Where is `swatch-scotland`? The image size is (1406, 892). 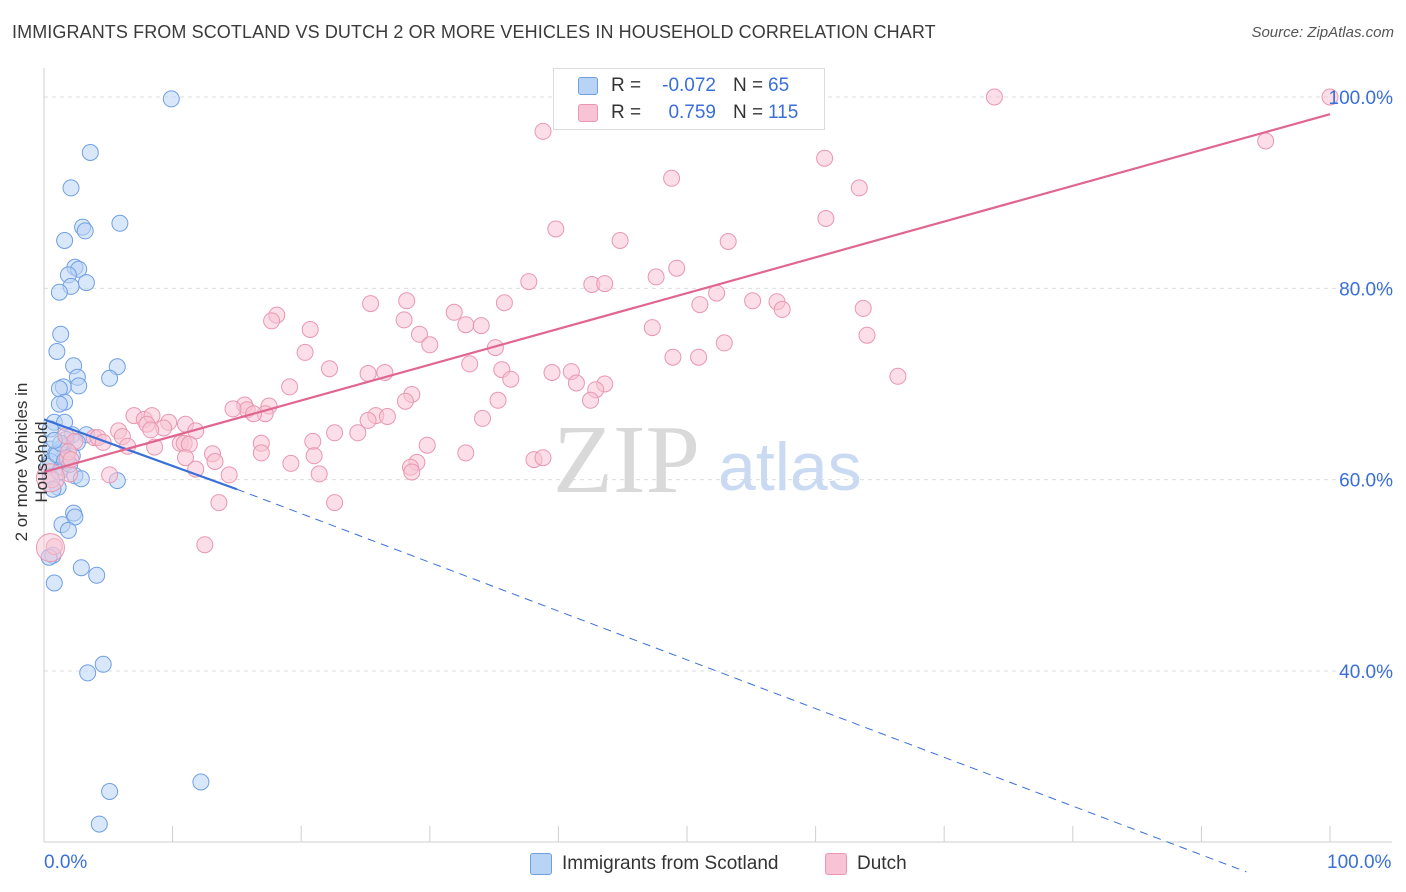 swatch-scotland is located at coordinates (588, 86).